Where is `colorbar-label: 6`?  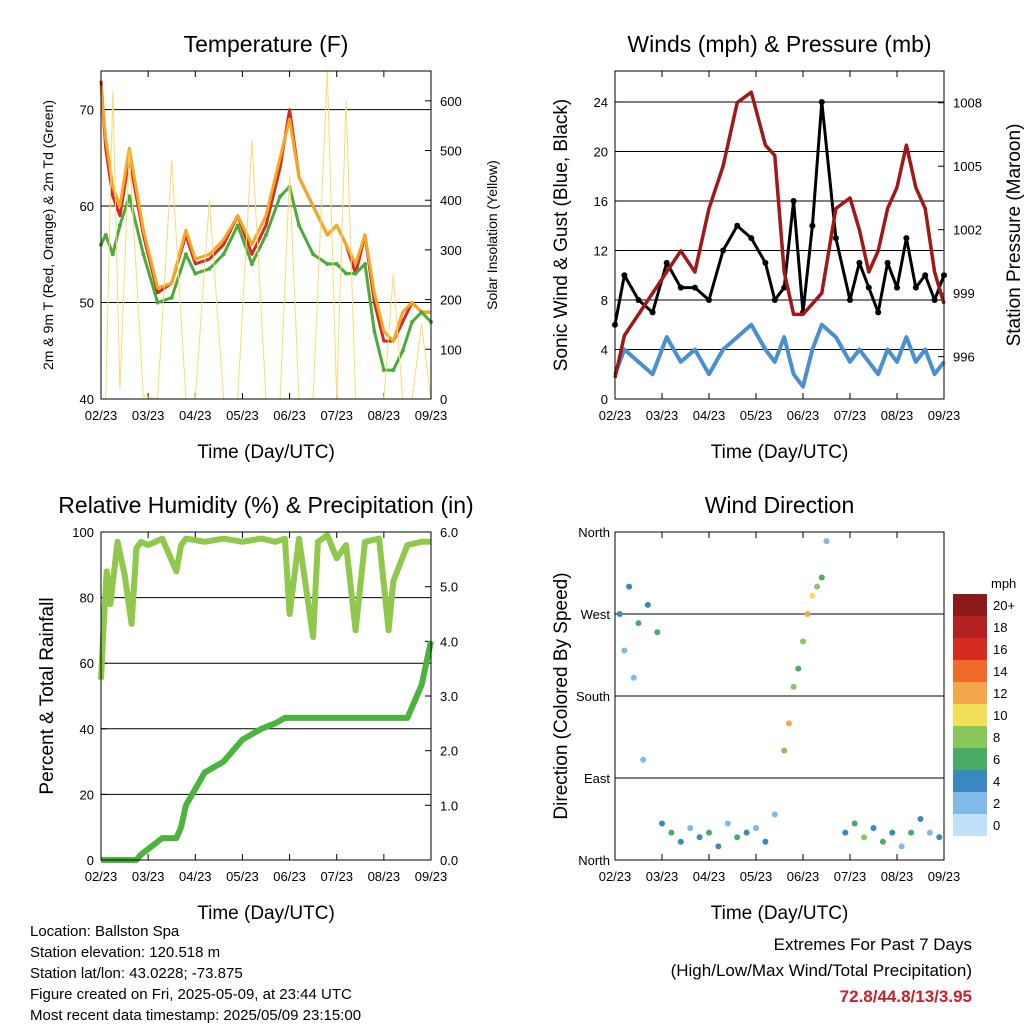
colorbar-label: 6 is located at coordinates (996, 759).